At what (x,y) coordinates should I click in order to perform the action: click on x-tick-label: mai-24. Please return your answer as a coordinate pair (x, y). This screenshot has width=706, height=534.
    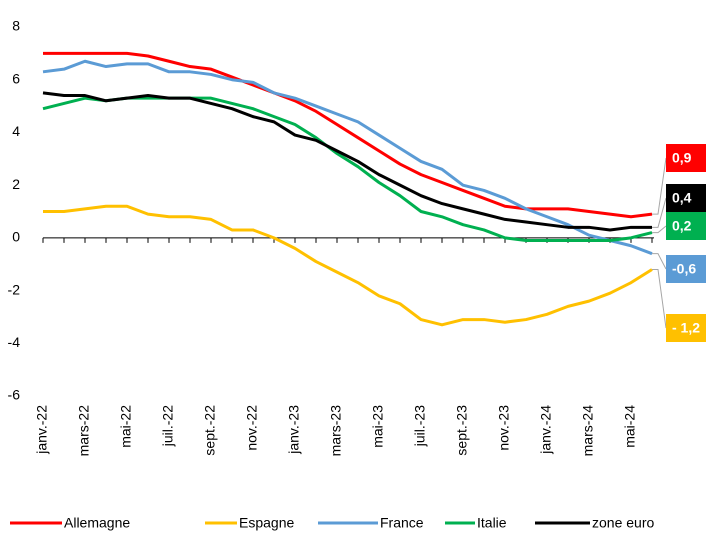
    Looking at the image, I should click on (630, 426).